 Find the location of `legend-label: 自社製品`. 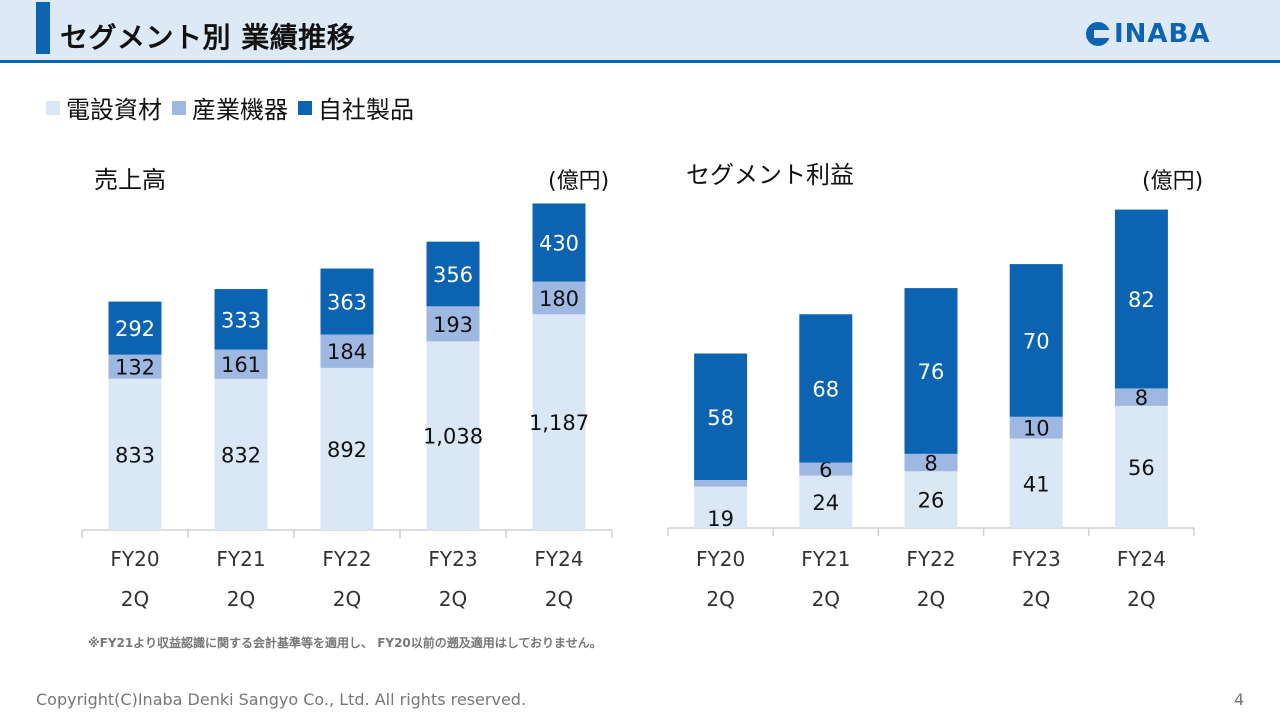

legend-label: 自社製品 is located at coordinates (366, 110).